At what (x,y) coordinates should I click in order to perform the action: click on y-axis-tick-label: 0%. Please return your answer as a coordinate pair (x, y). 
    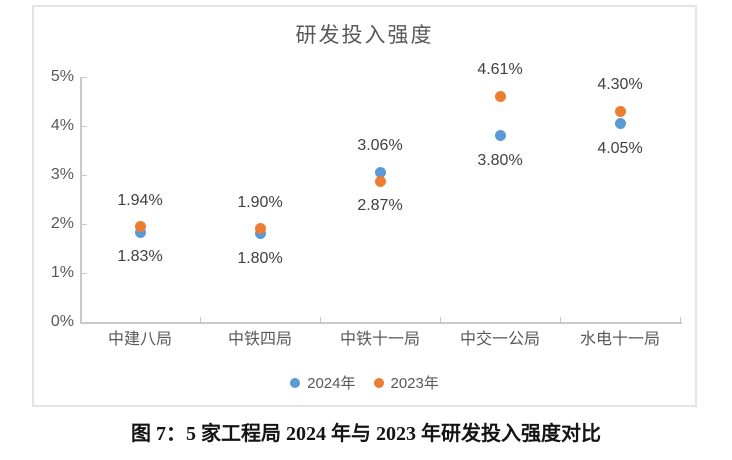
    Looking at the image, I should click on (62, 321).